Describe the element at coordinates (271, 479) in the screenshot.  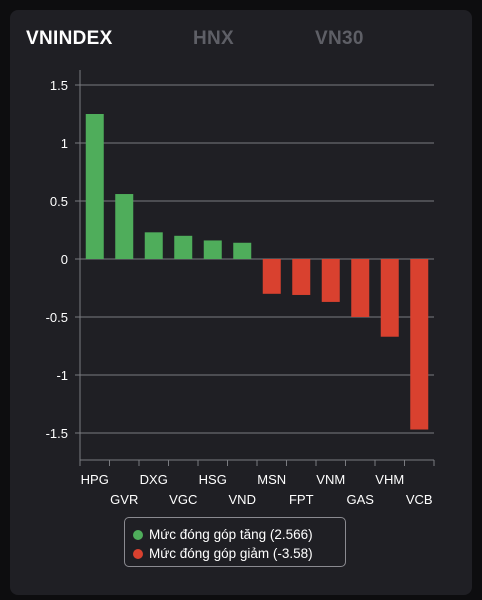
I see `x-tick-label: MSN` at that location.